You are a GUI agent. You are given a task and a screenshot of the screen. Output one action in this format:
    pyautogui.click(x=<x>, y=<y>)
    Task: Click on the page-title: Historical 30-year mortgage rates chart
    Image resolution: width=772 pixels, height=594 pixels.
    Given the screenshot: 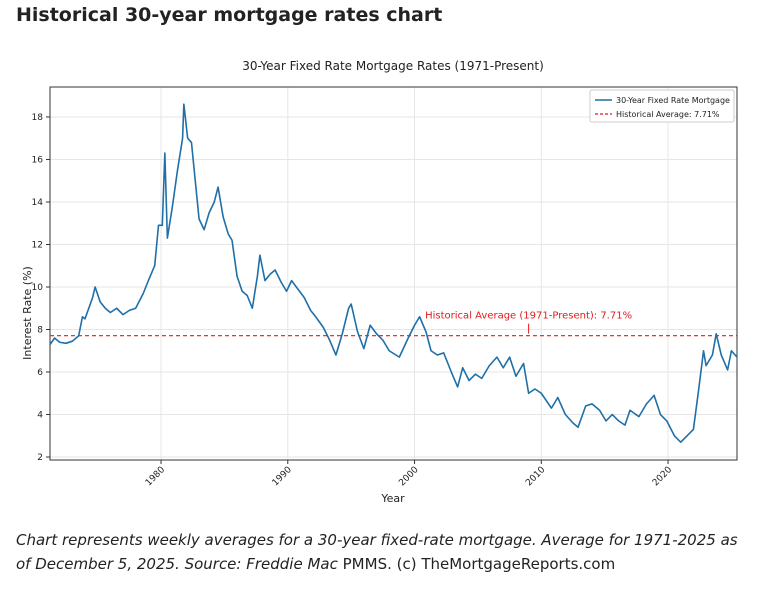 What is the action you would take?
    pyautogui.click(x=229, y=15)
    